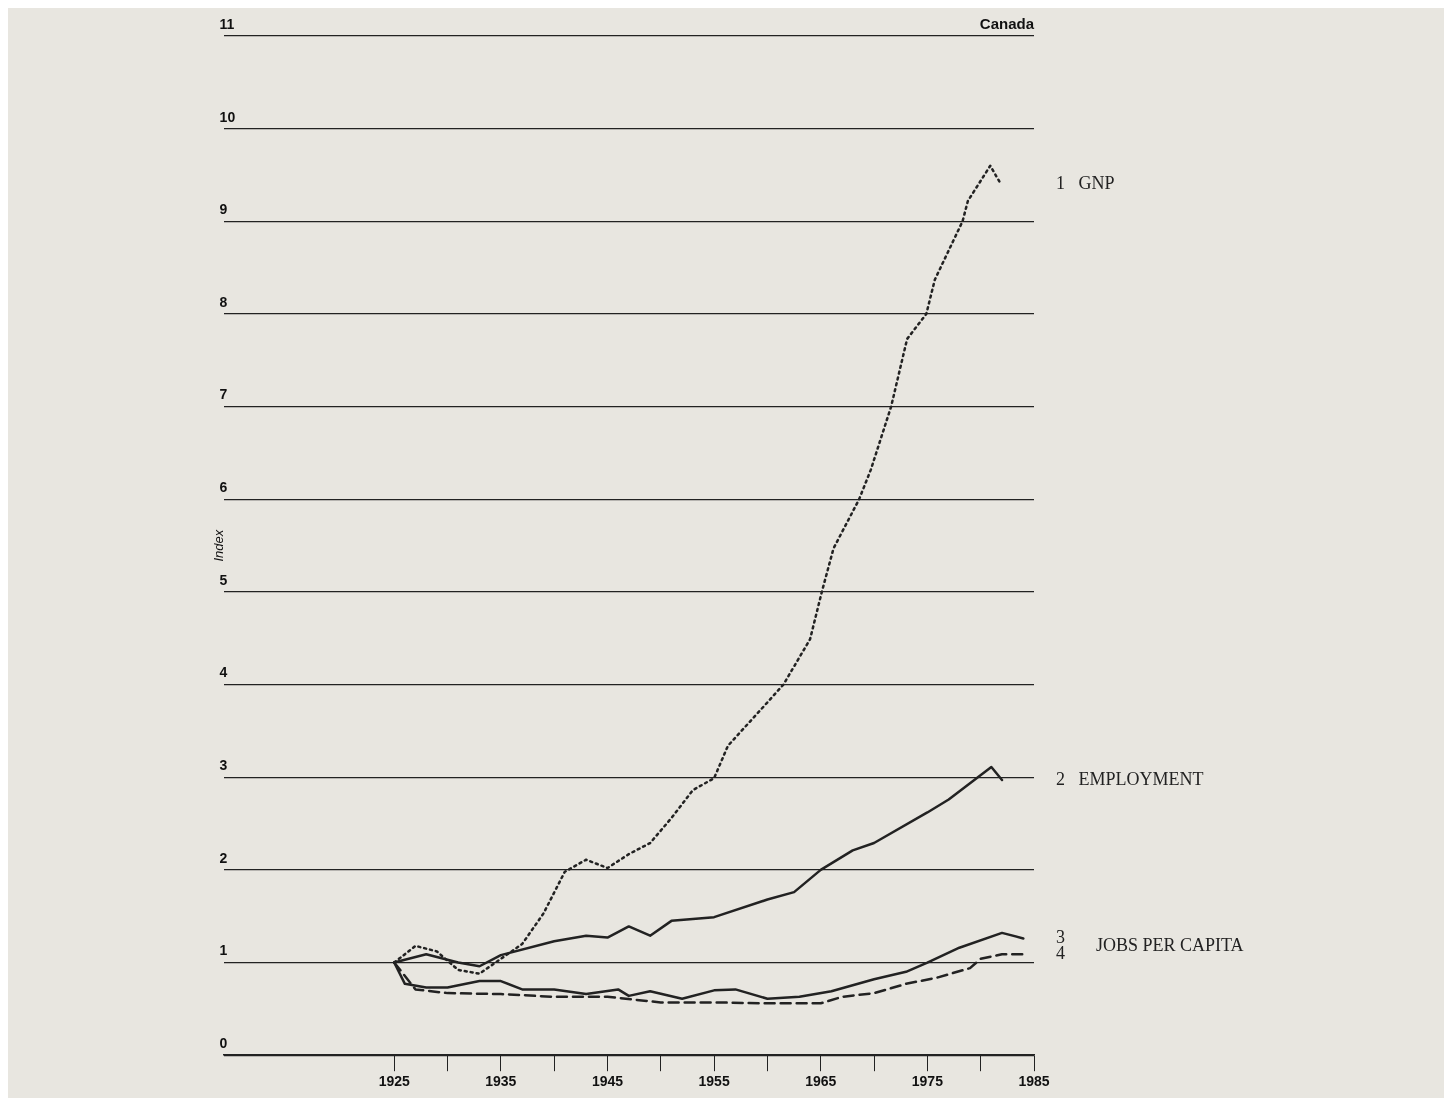 Image resolution: width=1454 pixels, height=1109 pixels. What do you see at coordinates (223, 487) in the screenshot?
I see `y-tick-label: 6` at bounding box center [223, 487].